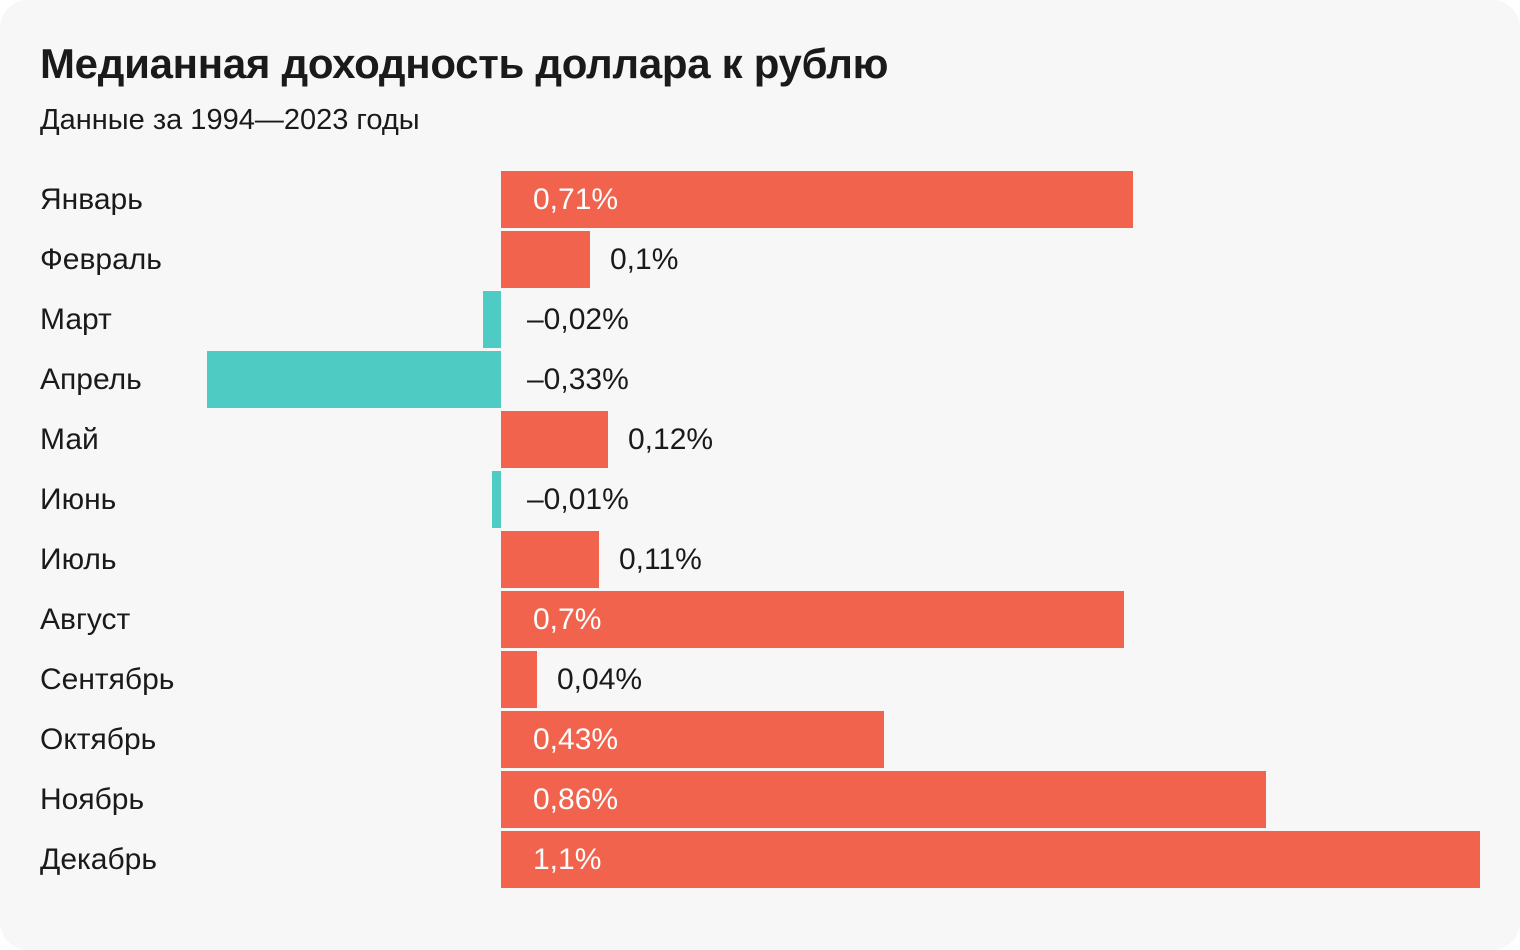  I want to click on month-label: Сентябрь, so click(107, 679).